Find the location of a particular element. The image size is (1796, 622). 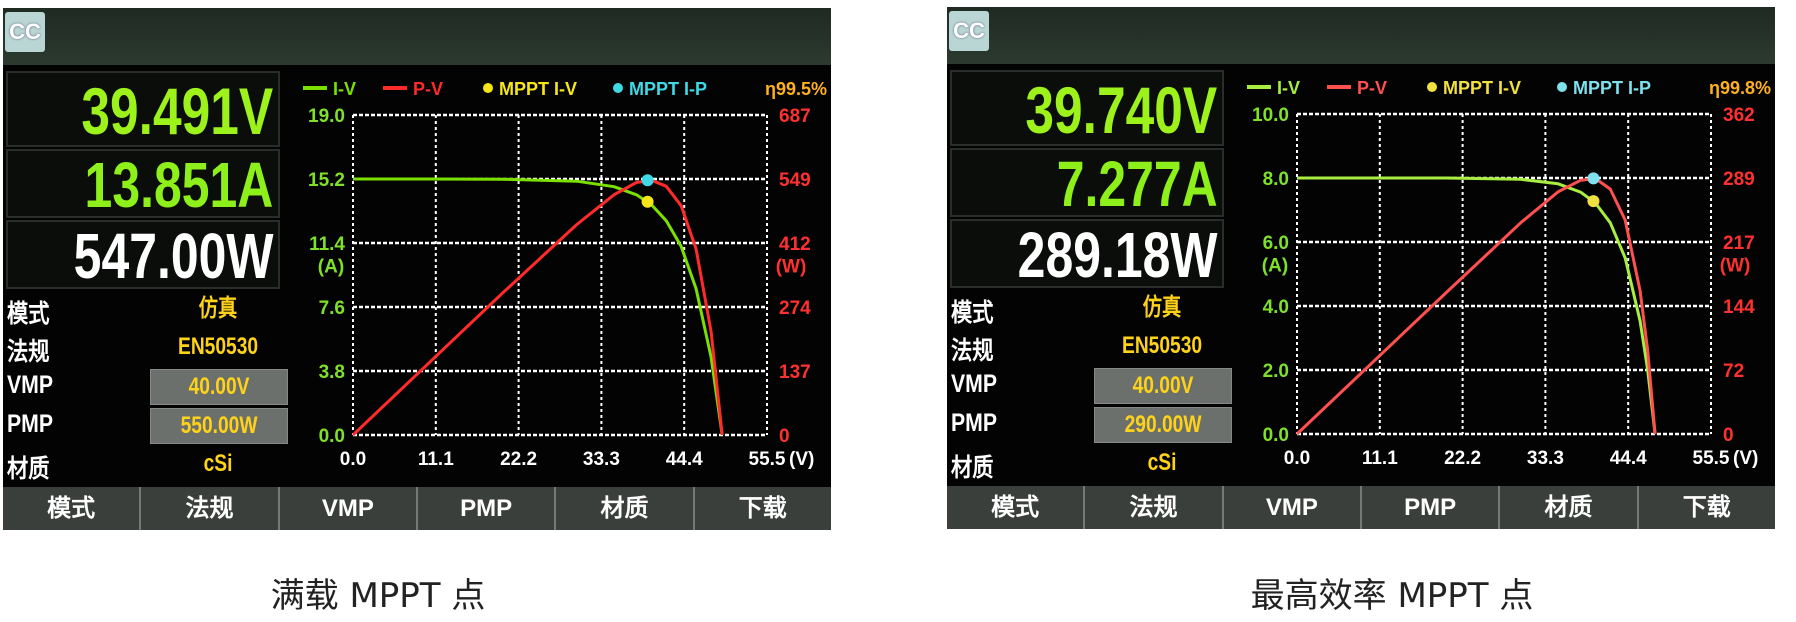

softkey-bar: 模式 法规 VMP PMP 材质 下载 is located at coordinates (417, 508).